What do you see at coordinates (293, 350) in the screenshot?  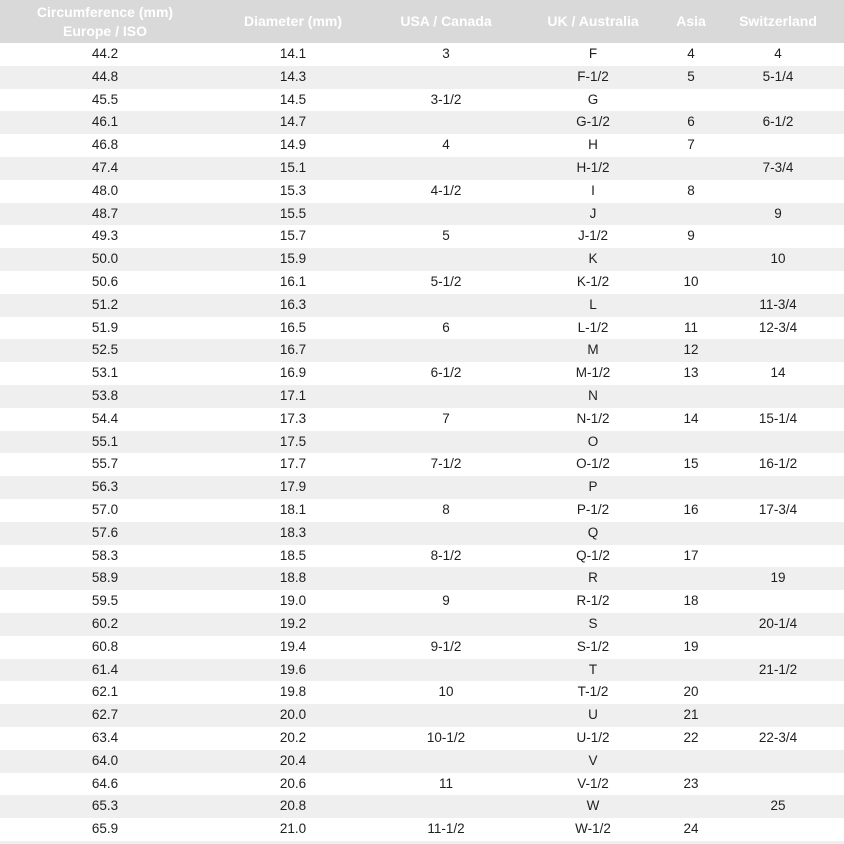 I see `table-cell: 16.7` at bounding box center [293, 350].